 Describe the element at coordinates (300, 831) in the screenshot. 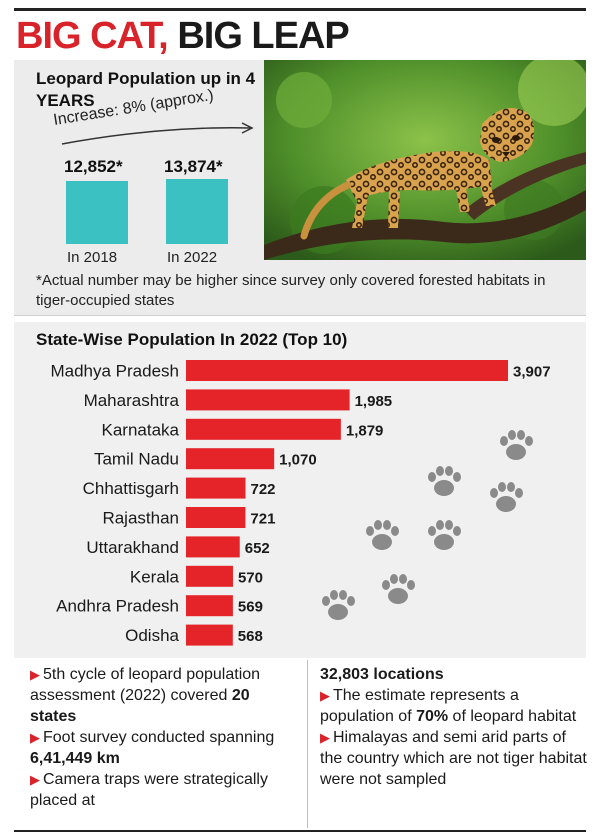

I see `bottom-rule` at that location.